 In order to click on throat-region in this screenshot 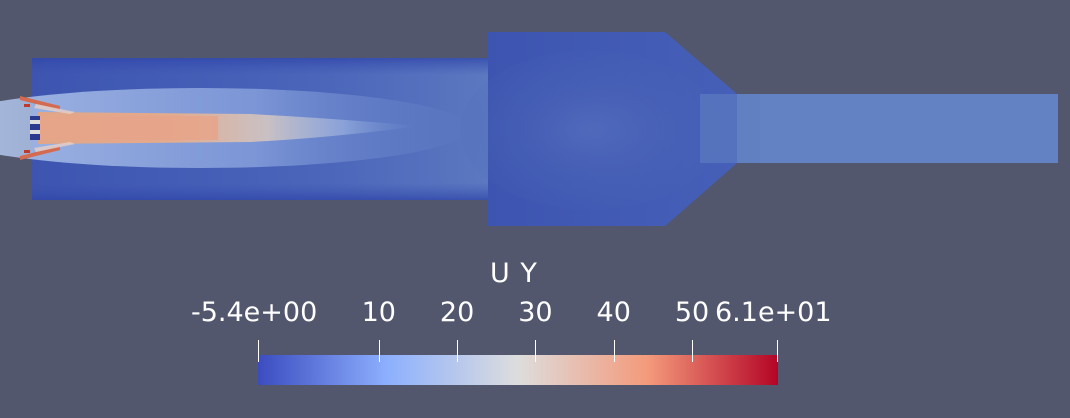, I will do `click(730, 128)`.